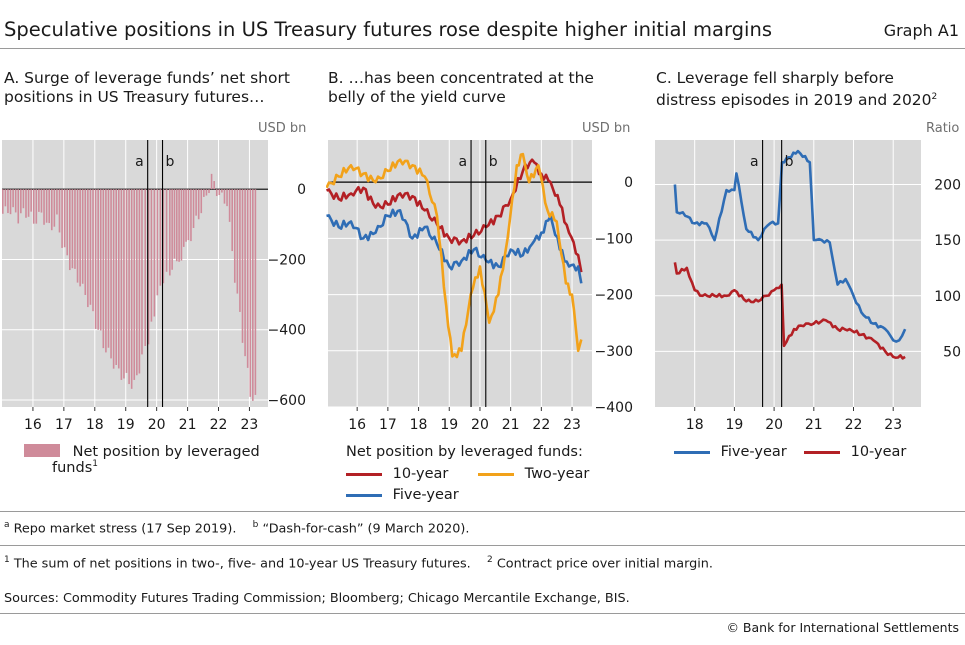 The image size is (965, 645). Describe the element at coordinates (730, 452) in the screenshot. I see `legend-c-five-year: Five-year` at that location.